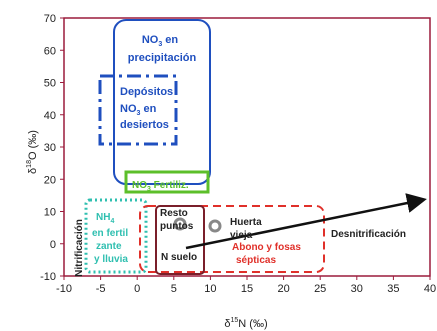 The image size is (437, 331). What do you see at coordinates (247, 289) in the screenshot?
I see `x-tick-label: 15` at bounding box center [247, 289].